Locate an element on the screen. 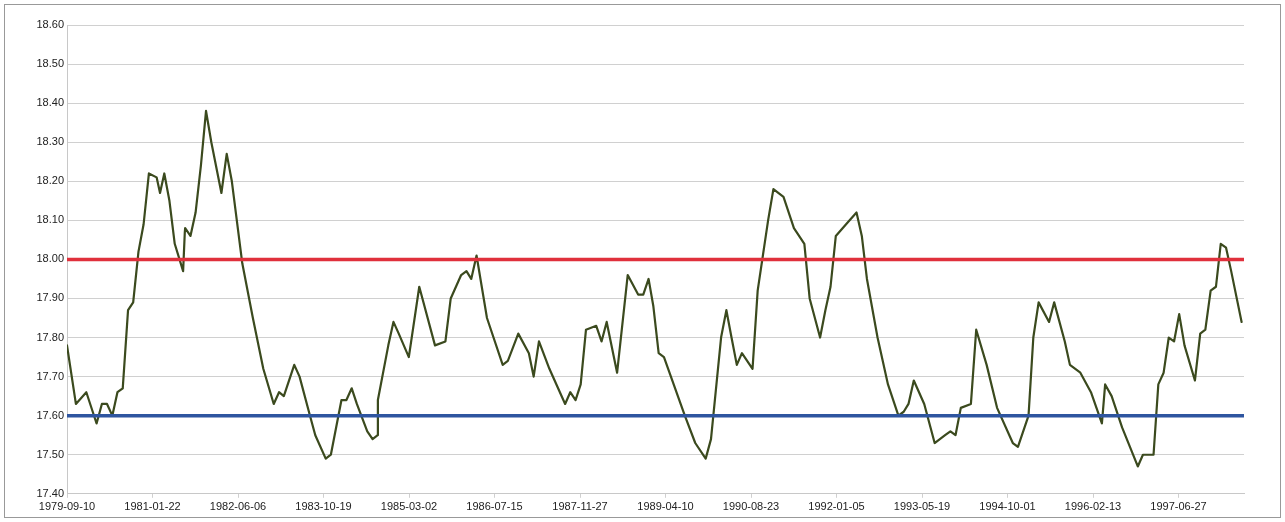 This screenshot has height=522, width=1285. y-tick-label: 17.40 is located at coordinates (50, 492).